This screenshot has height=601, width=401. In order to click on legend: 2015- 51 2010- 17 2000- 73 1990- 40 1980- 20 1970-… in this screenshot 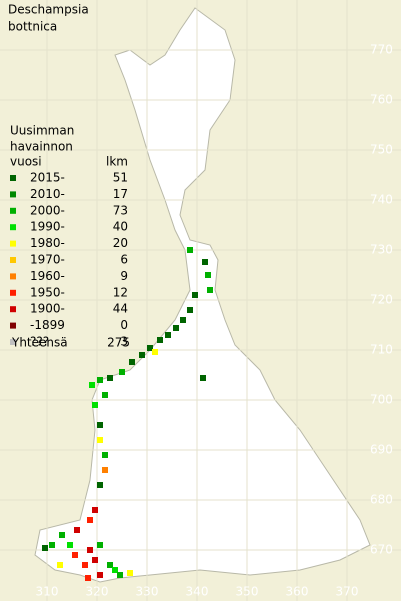, I will do `click(69, 260)`.